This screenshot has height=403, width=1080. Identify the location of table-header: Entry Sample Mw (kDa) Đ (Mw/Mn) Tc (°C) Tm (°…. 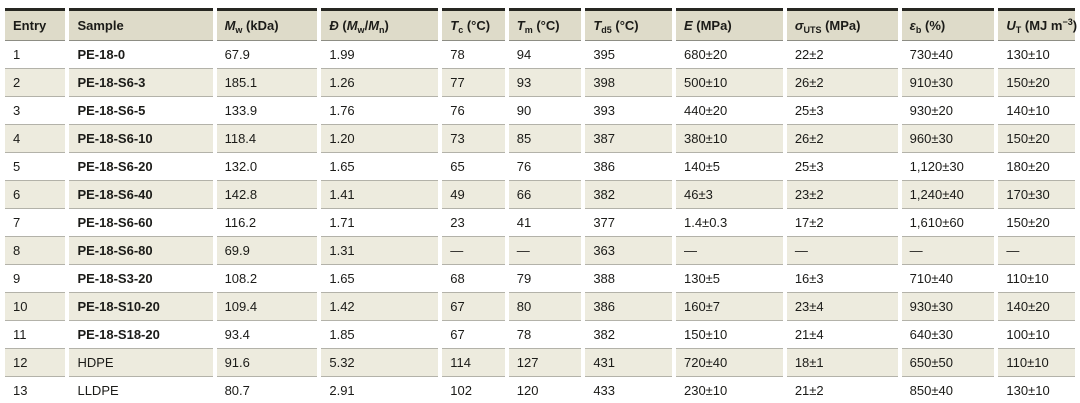
(541, 24).